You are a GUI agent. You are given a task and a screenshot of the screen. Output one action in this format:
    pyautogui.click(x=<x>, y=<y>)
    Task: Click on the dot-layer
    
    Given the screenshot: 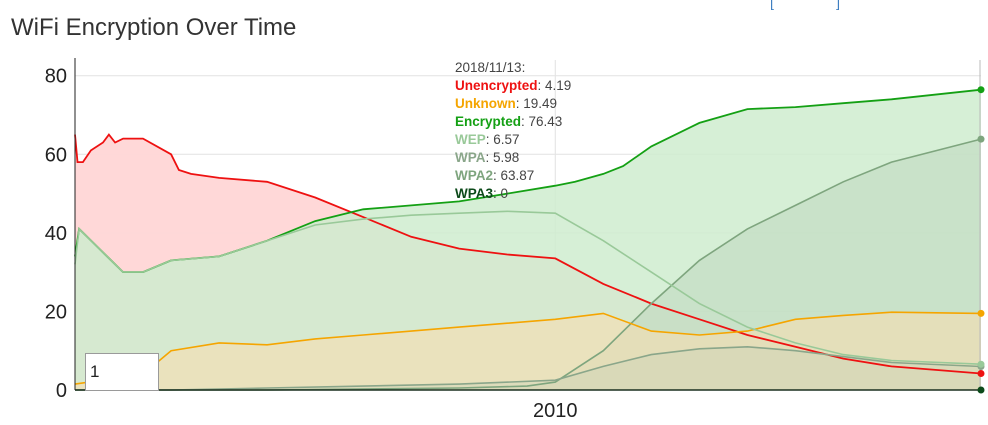 What is the action you would take?
    pyautogui.click(x=981, y=240)
    